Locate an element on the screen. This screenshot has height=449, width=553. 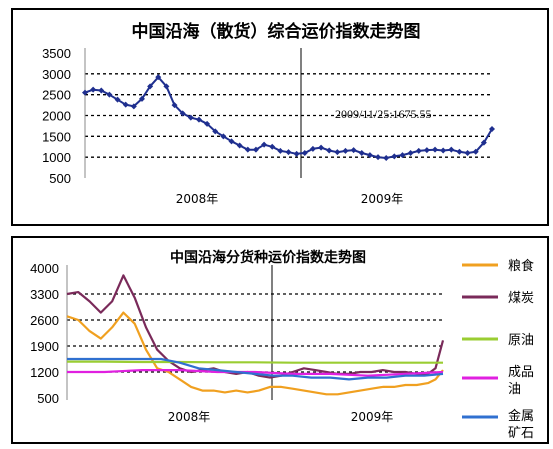
legend-label-refined-oil-line1: 成品 is located at coordinates (521, 372).